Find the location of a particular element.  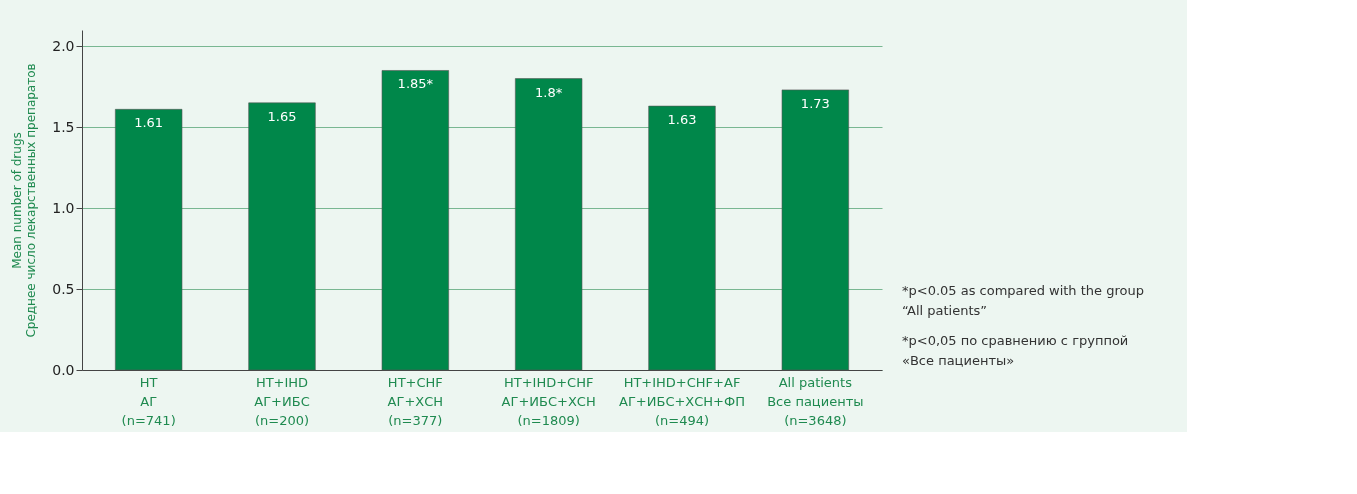

x-tick-label: All patients Все пациенты (n=3648) is located at coordinates (815, 401).